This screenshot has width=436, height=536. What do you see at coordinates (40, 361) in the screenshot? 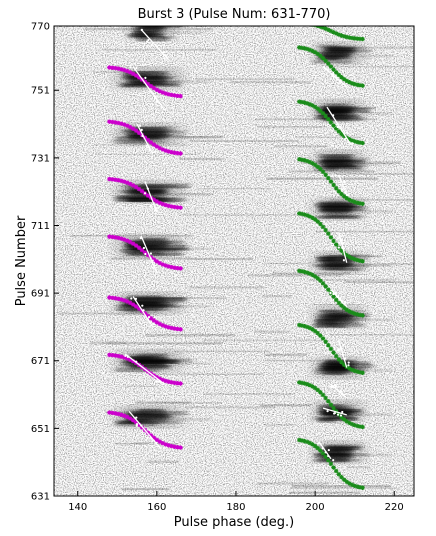
I see `y-tick-label-2: 671` at bounding box center [40, 361].